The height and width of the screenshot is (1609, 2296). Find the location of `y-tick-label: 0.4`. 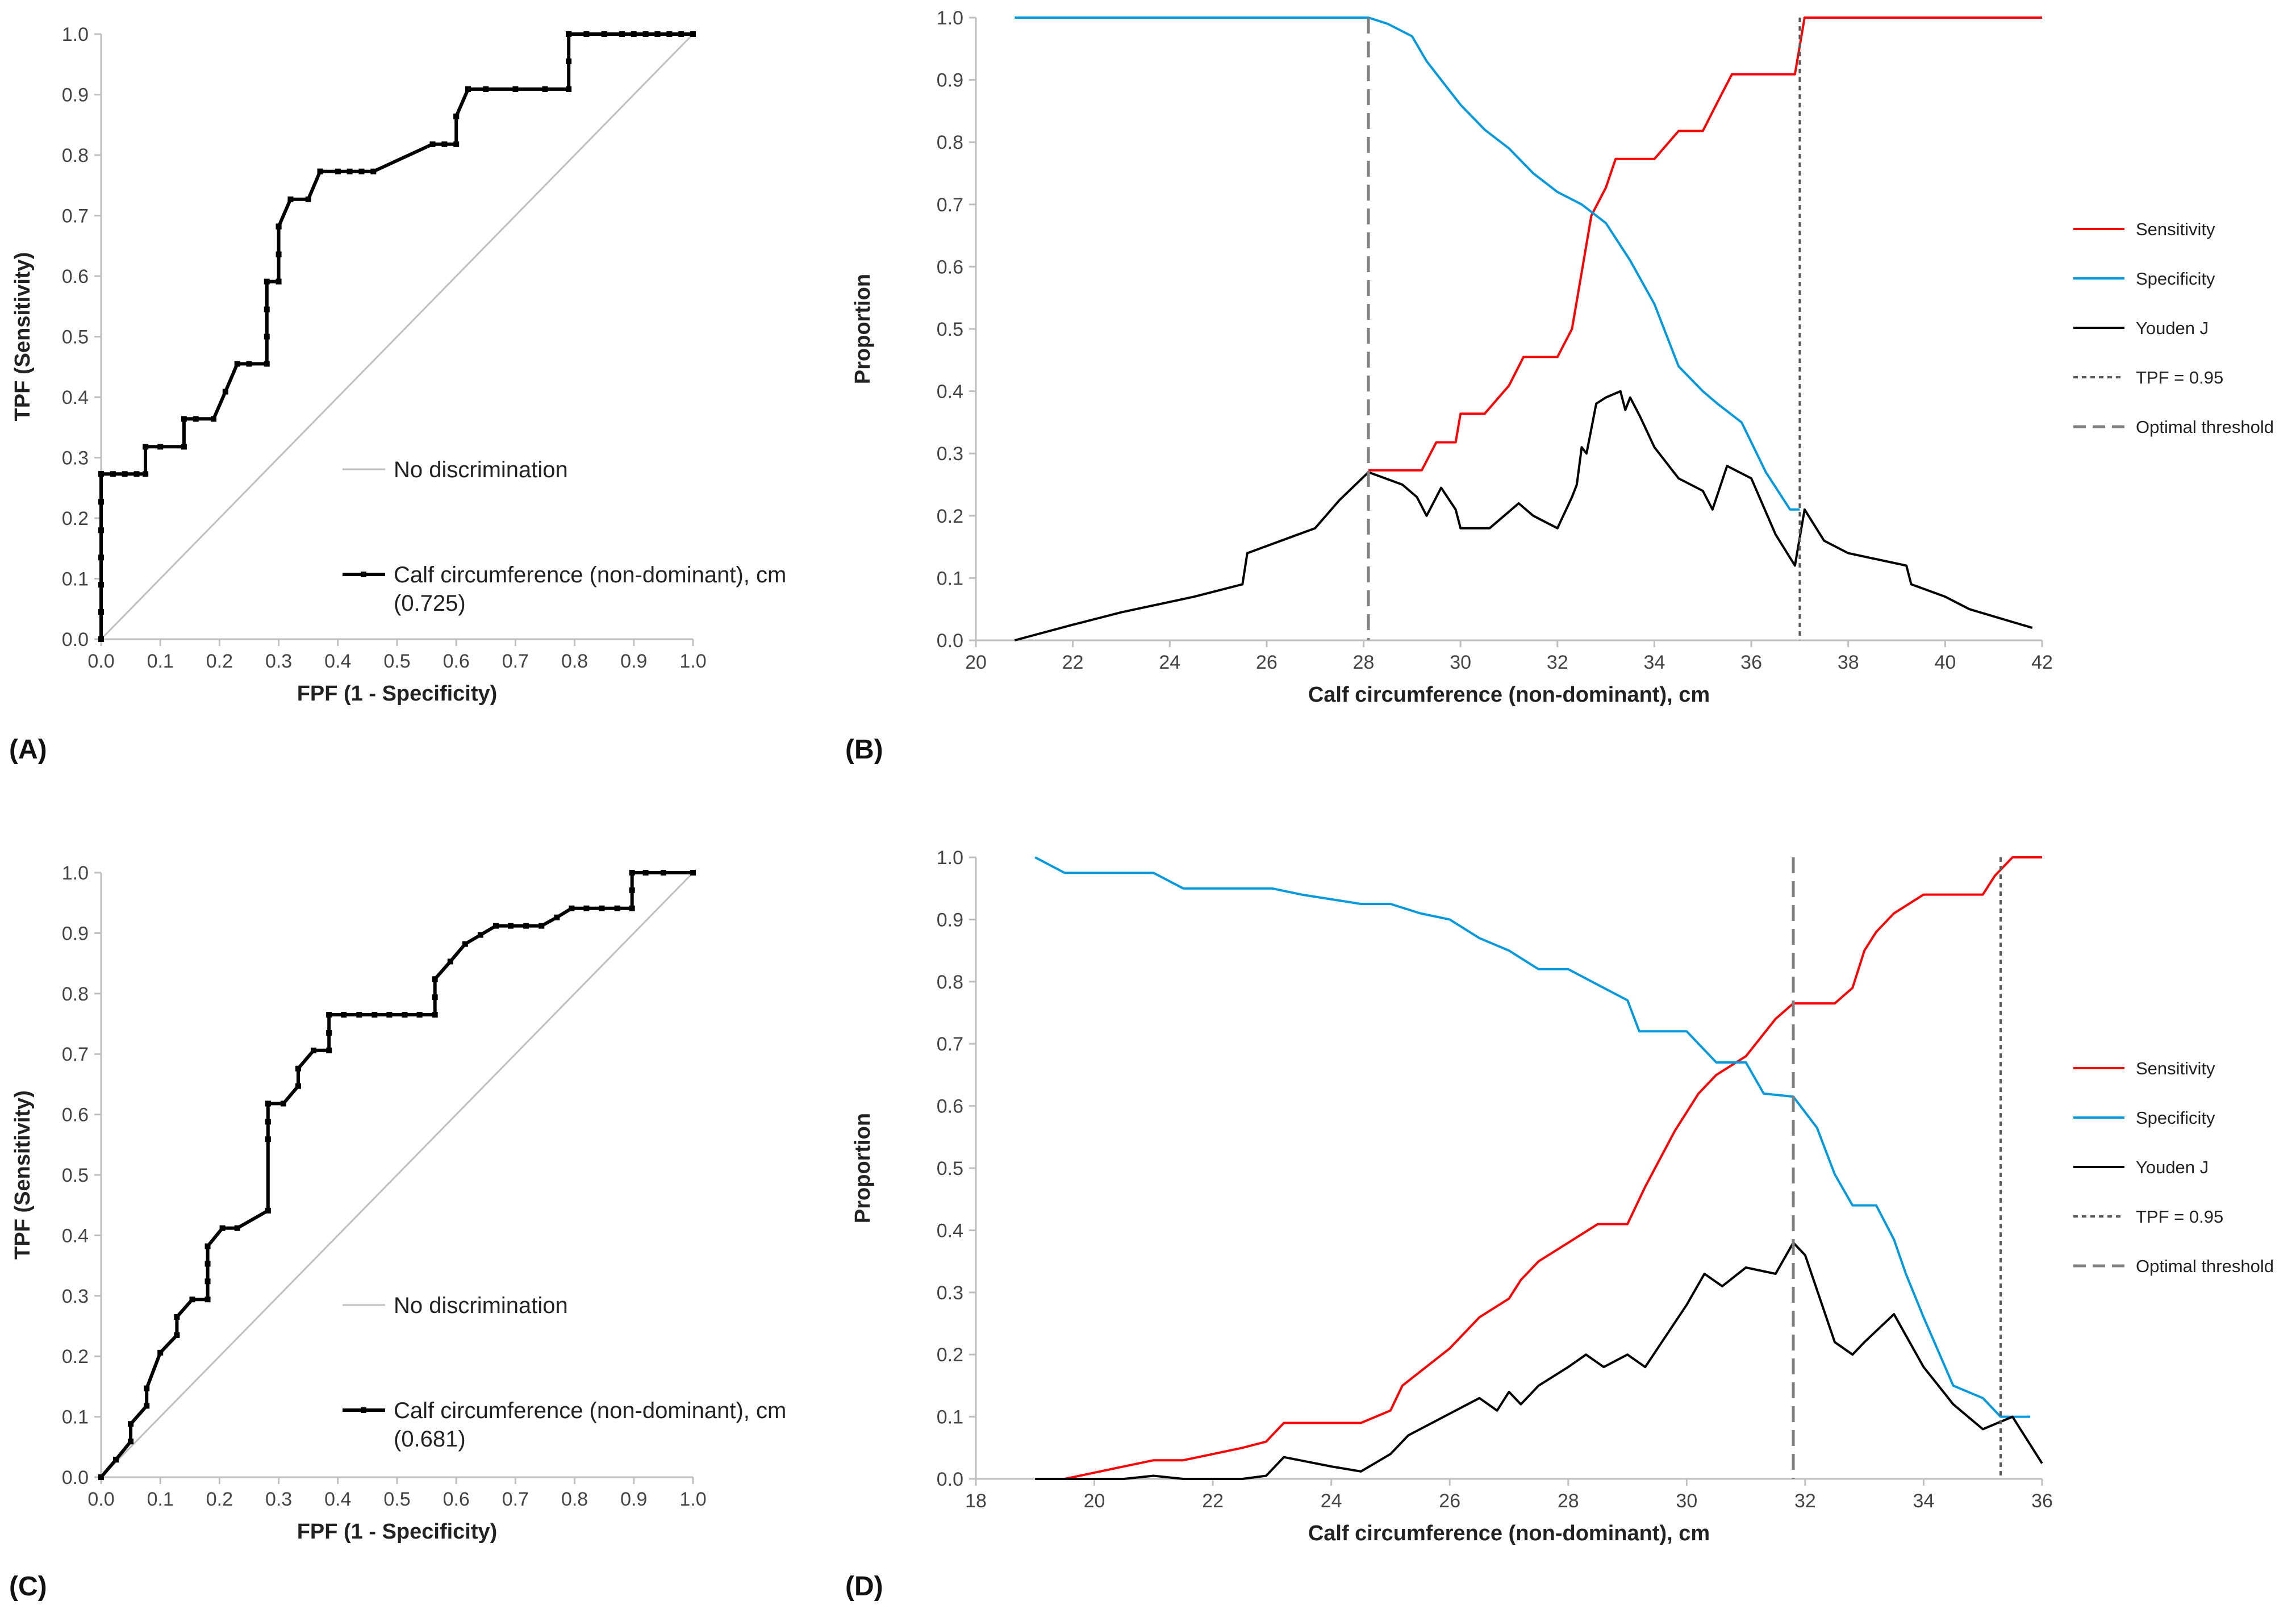

y-tick-label: 0.4 is located at coordinates (950, 1230).